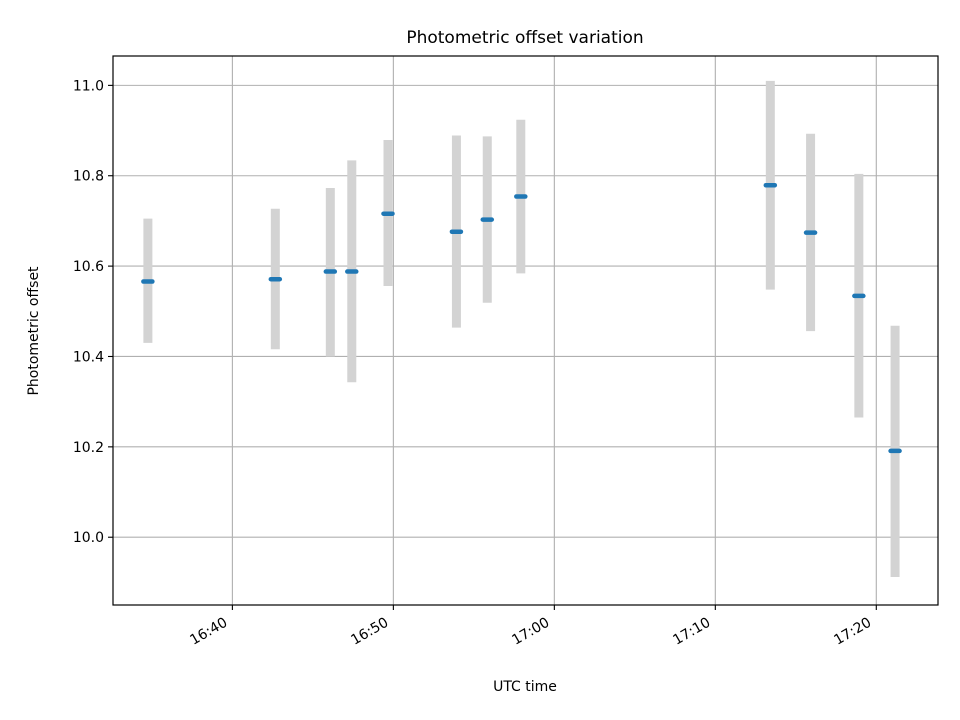  Describe the element at coordinates (525, 687) in the screenshot. I see `x-axis-label: UTC time` at that location.